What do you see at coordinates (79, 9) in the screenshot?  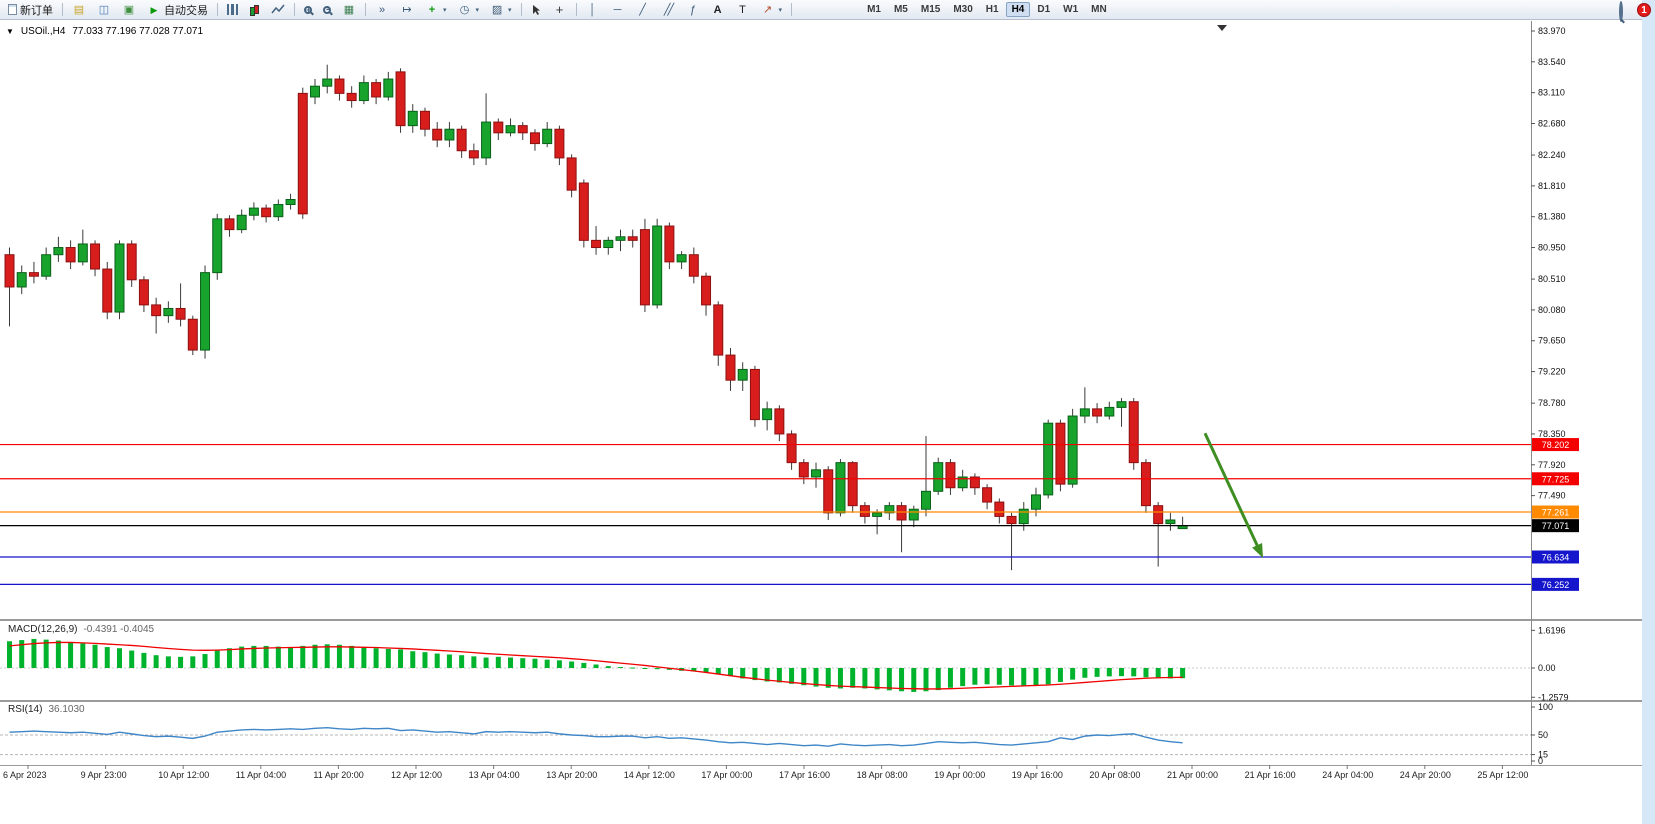 I see `market-watch-button: ▤` at bounding box center [79, 9].